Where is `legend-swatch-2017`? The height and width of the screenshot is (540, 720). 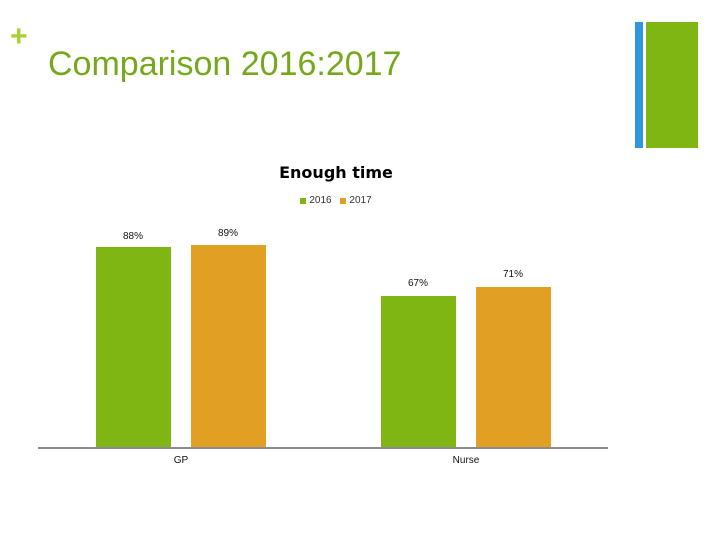
legend-swatch-2017 is located at coordinates (343, 200).